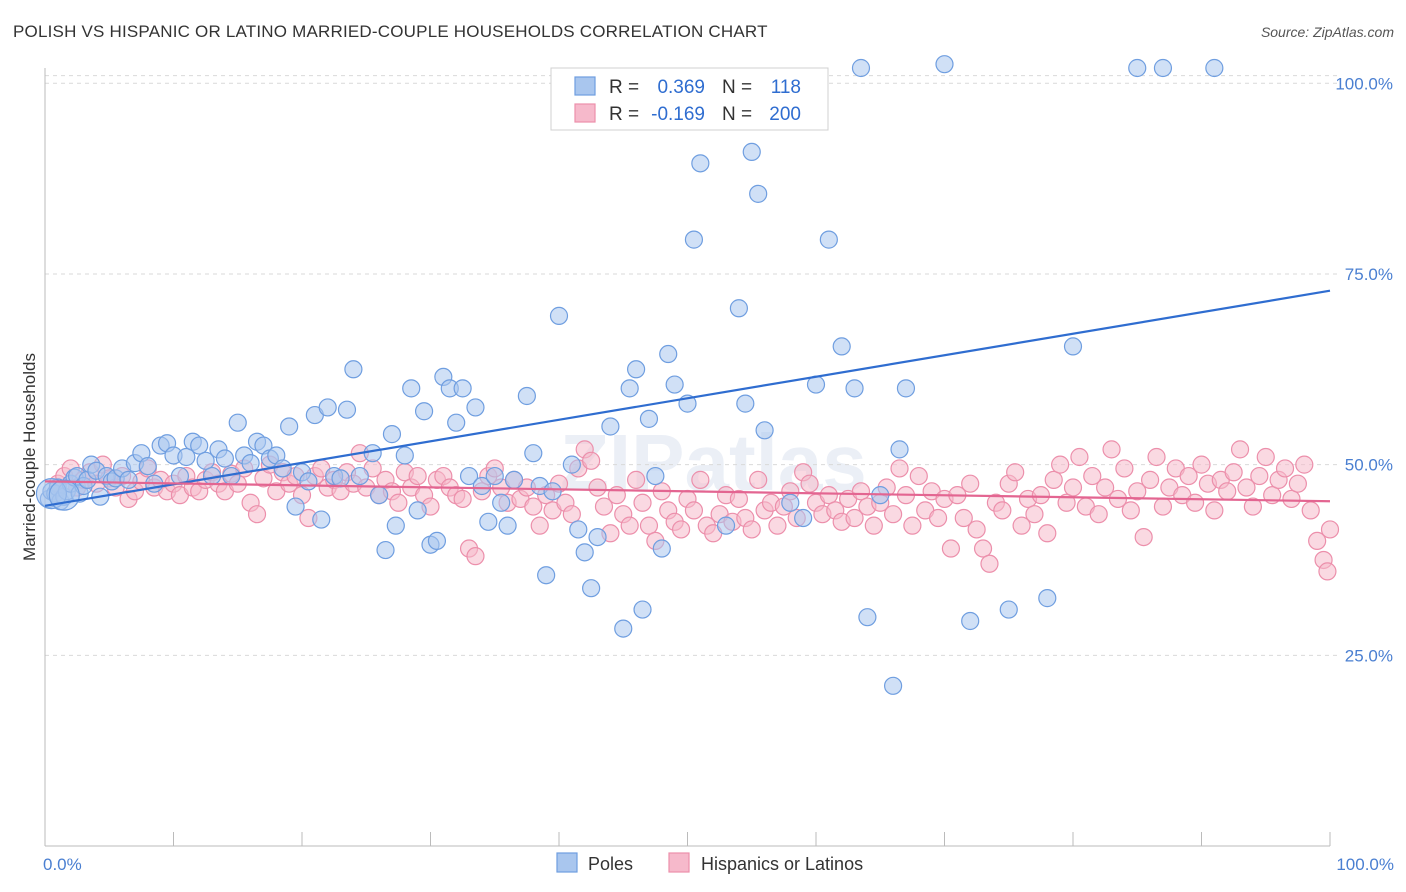 The height and width of the screenshot is (892, 1406). What do you see at coordinates (1365, 864) in the screenshot?
I see `x-tick-label-max: 100.0%` at bounding box center [1365, 864].